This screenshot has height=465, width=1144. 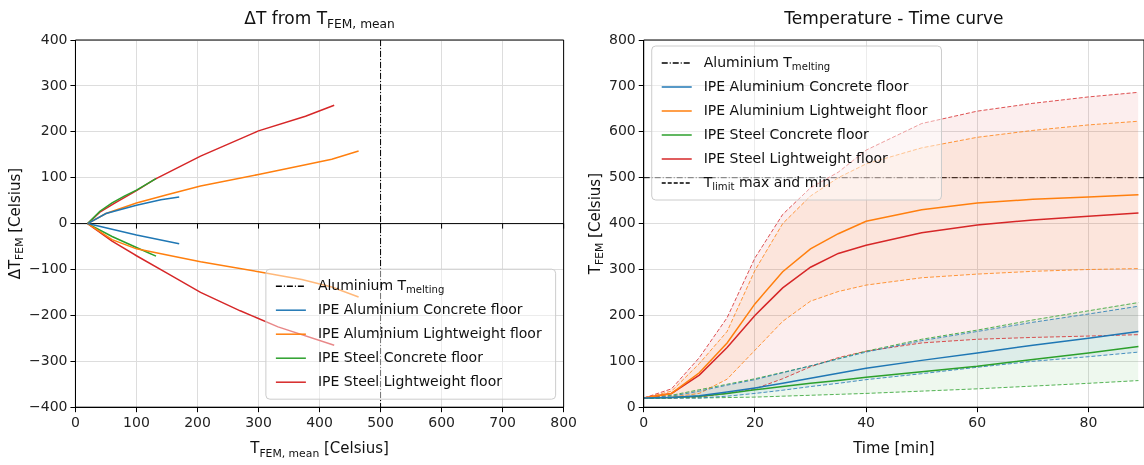 I want to click on x-axis-title: Time [min], so click(x=893, y=448).